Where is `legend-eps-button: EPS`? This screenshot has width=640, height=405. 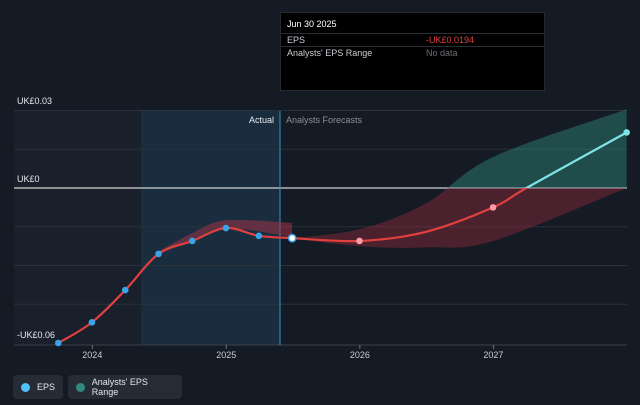
legend-eps-button: EPS is located at coordinates (38, 387).